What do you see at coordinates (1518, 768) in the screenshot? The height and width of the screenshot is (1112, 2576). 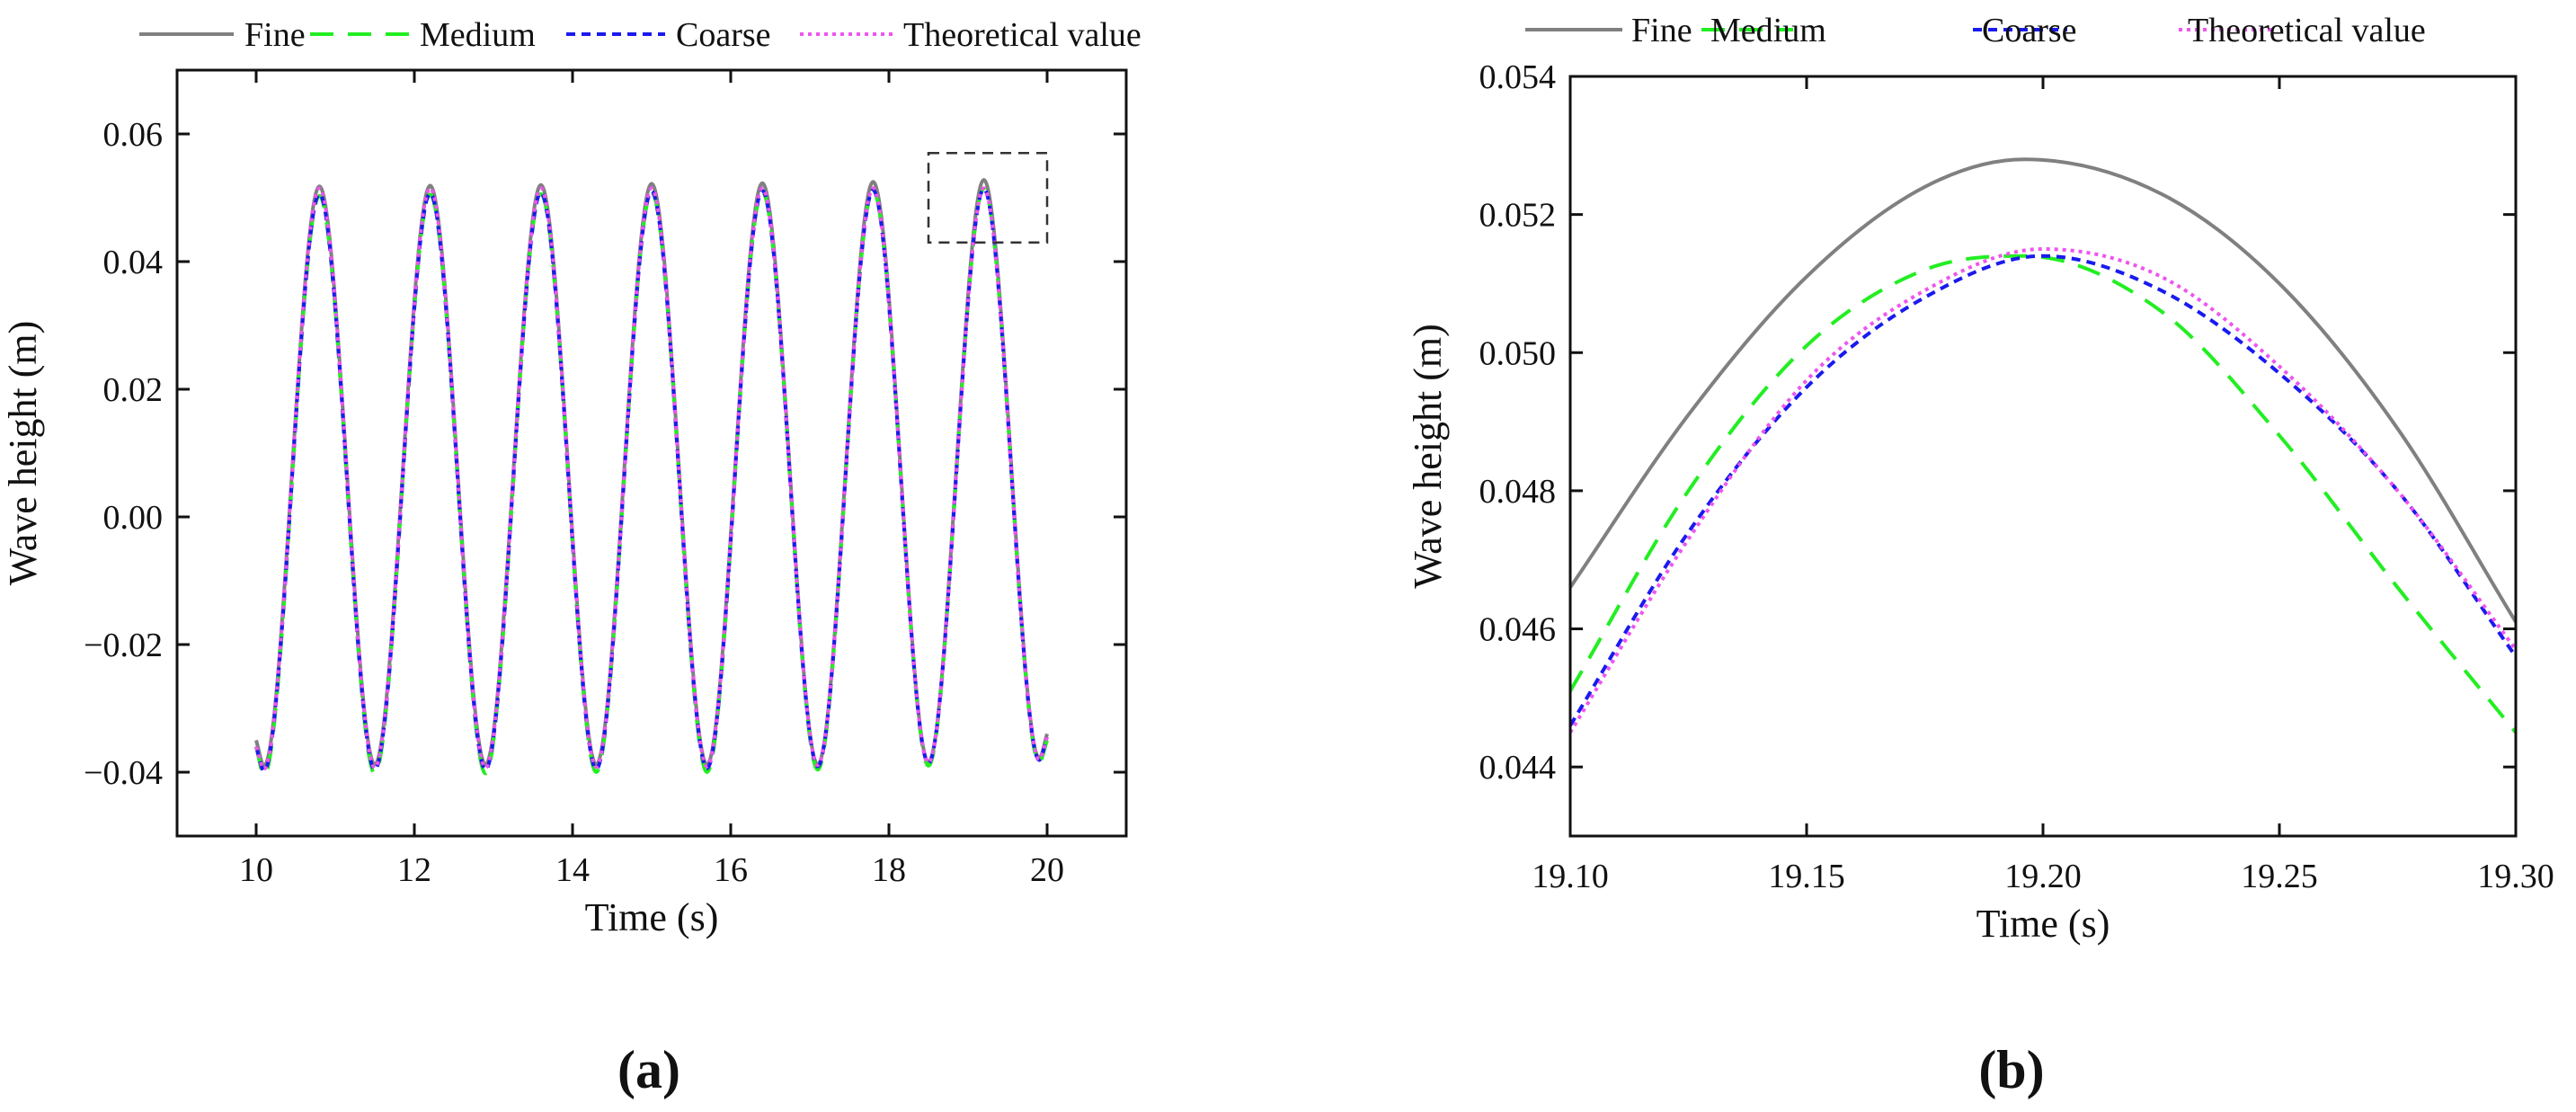 I see `y-tick-label: 0.044` at bounding box center [1518, 768].